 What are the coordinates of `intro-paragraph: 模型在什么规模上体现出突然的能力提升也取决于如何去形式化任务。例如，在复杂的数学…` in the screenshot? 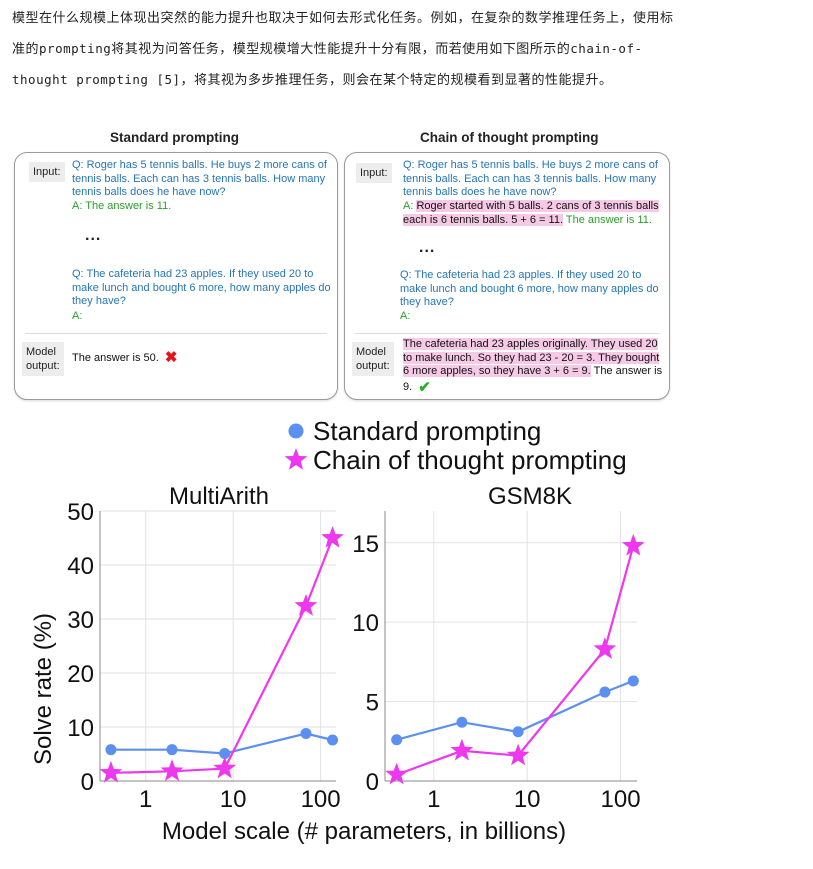 It's located at (348, 50).